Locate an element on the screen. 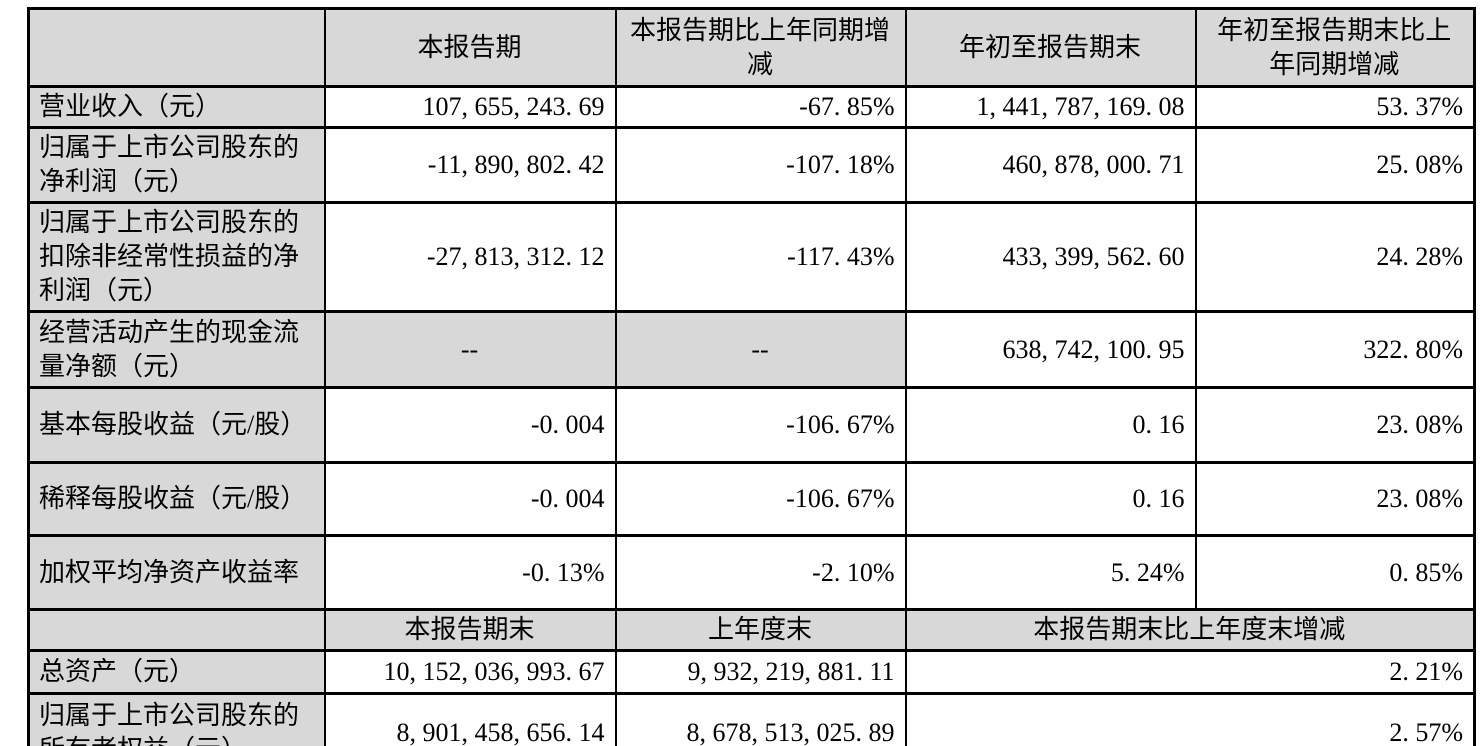 This screenshot has width=1484, height=746. header-end-of-period: 本报告期末 is located at coordinates (470, 630).